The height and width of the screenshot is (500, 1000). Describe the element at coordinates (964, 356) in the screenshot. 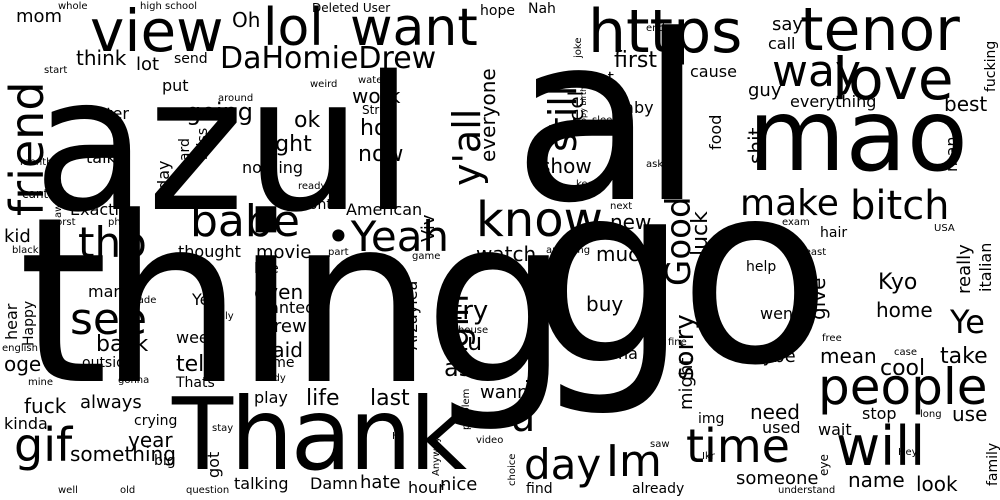

I see `word-take: take` at that location.